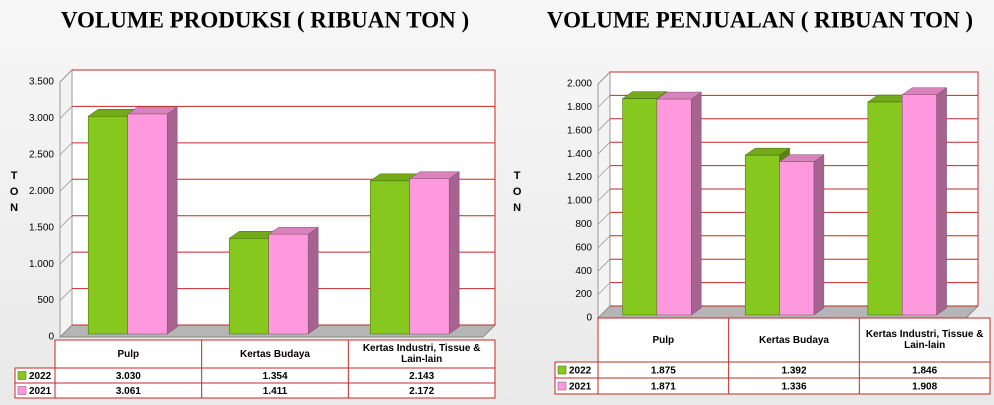 This screenshot has height=405, width=994. I want to click on y-tick-label: 800, so click(583, 224).